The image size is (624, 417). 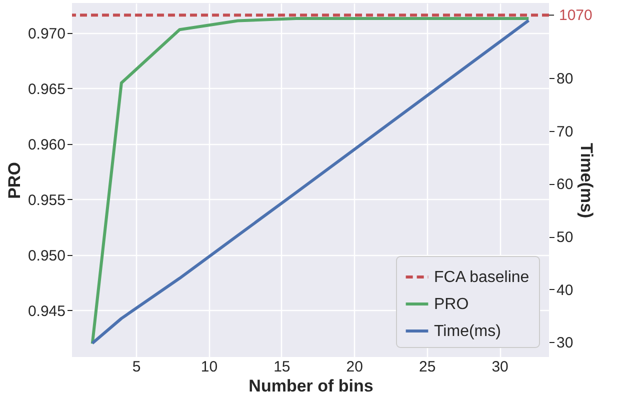 What do you see at coordinates (47, 89) in the screenshot?
I see `y-tick-label: 0.965` at bounding box center [47, 89].